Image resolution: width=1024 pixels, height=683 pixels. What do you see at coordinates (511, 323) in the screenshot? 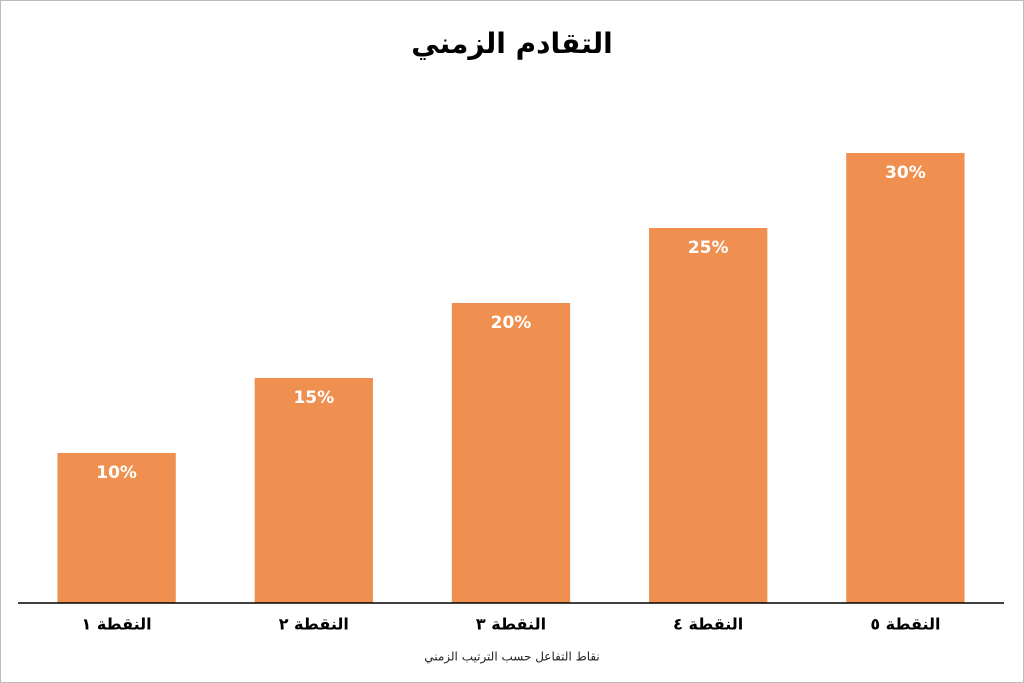
I see `value-label: 20%` at bounding box center [511, 323].